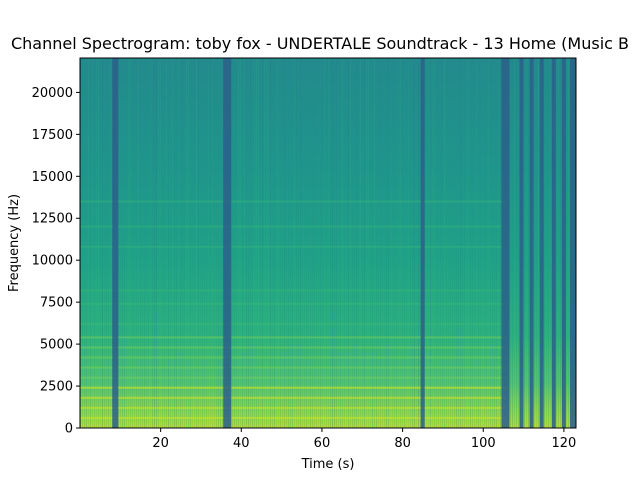  Describe the element at coordinates (56, 303) in the screenshot. I see `y-tick-label: 7500` at that location.